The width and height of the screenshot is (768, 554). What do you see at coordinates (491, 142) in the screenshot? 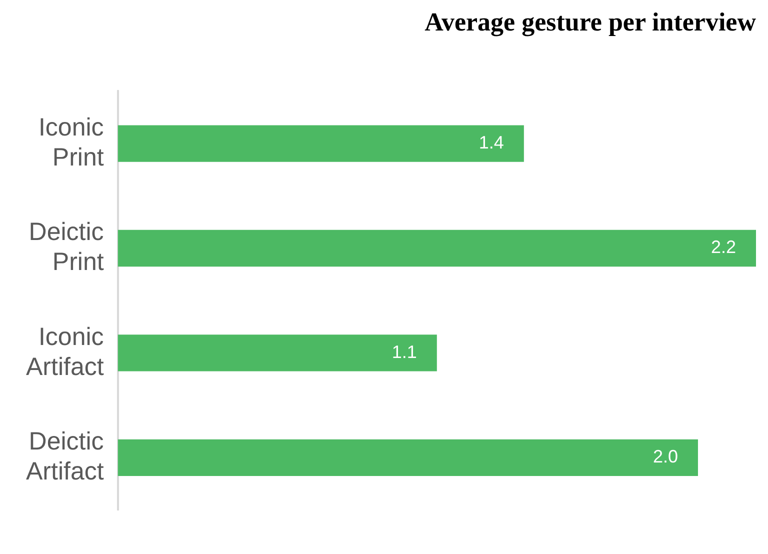
I see `data-label: 1.4` at bounding box center [491, 142].